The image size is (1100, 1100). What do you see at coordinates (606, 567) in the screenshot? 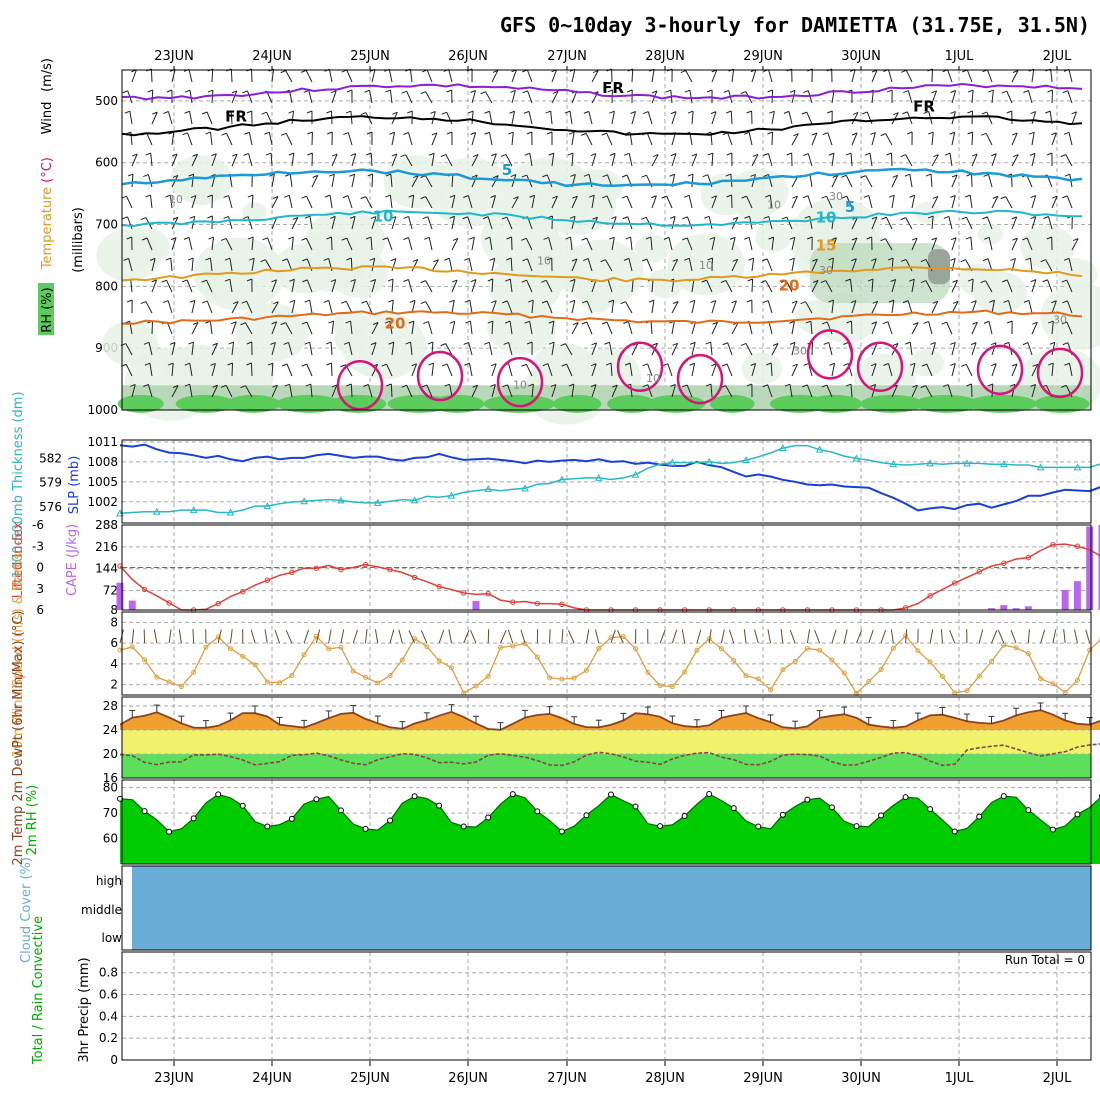
I see `panel-border` at bounding box center [606, 567].